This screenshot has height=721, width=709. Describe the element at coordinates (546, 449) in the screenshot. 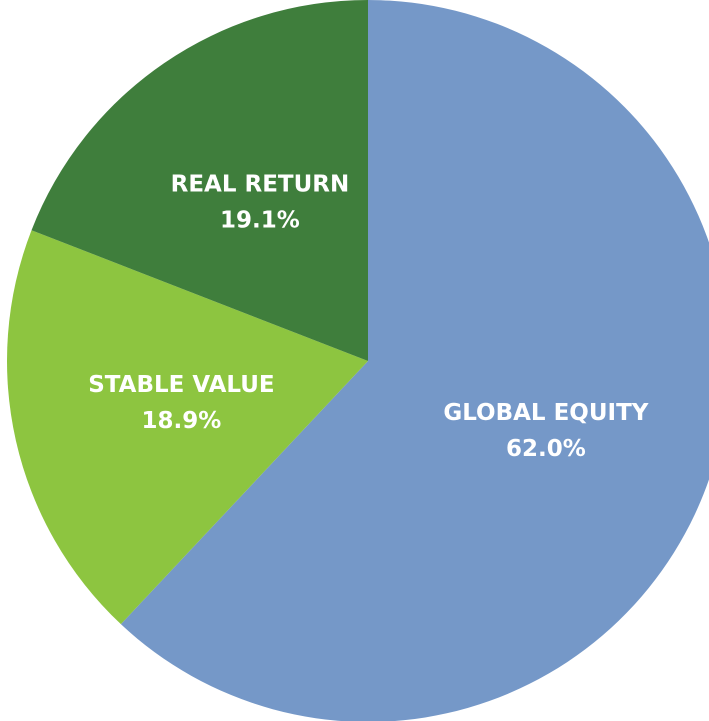

I see `slice-value: 62.0%` at that location.